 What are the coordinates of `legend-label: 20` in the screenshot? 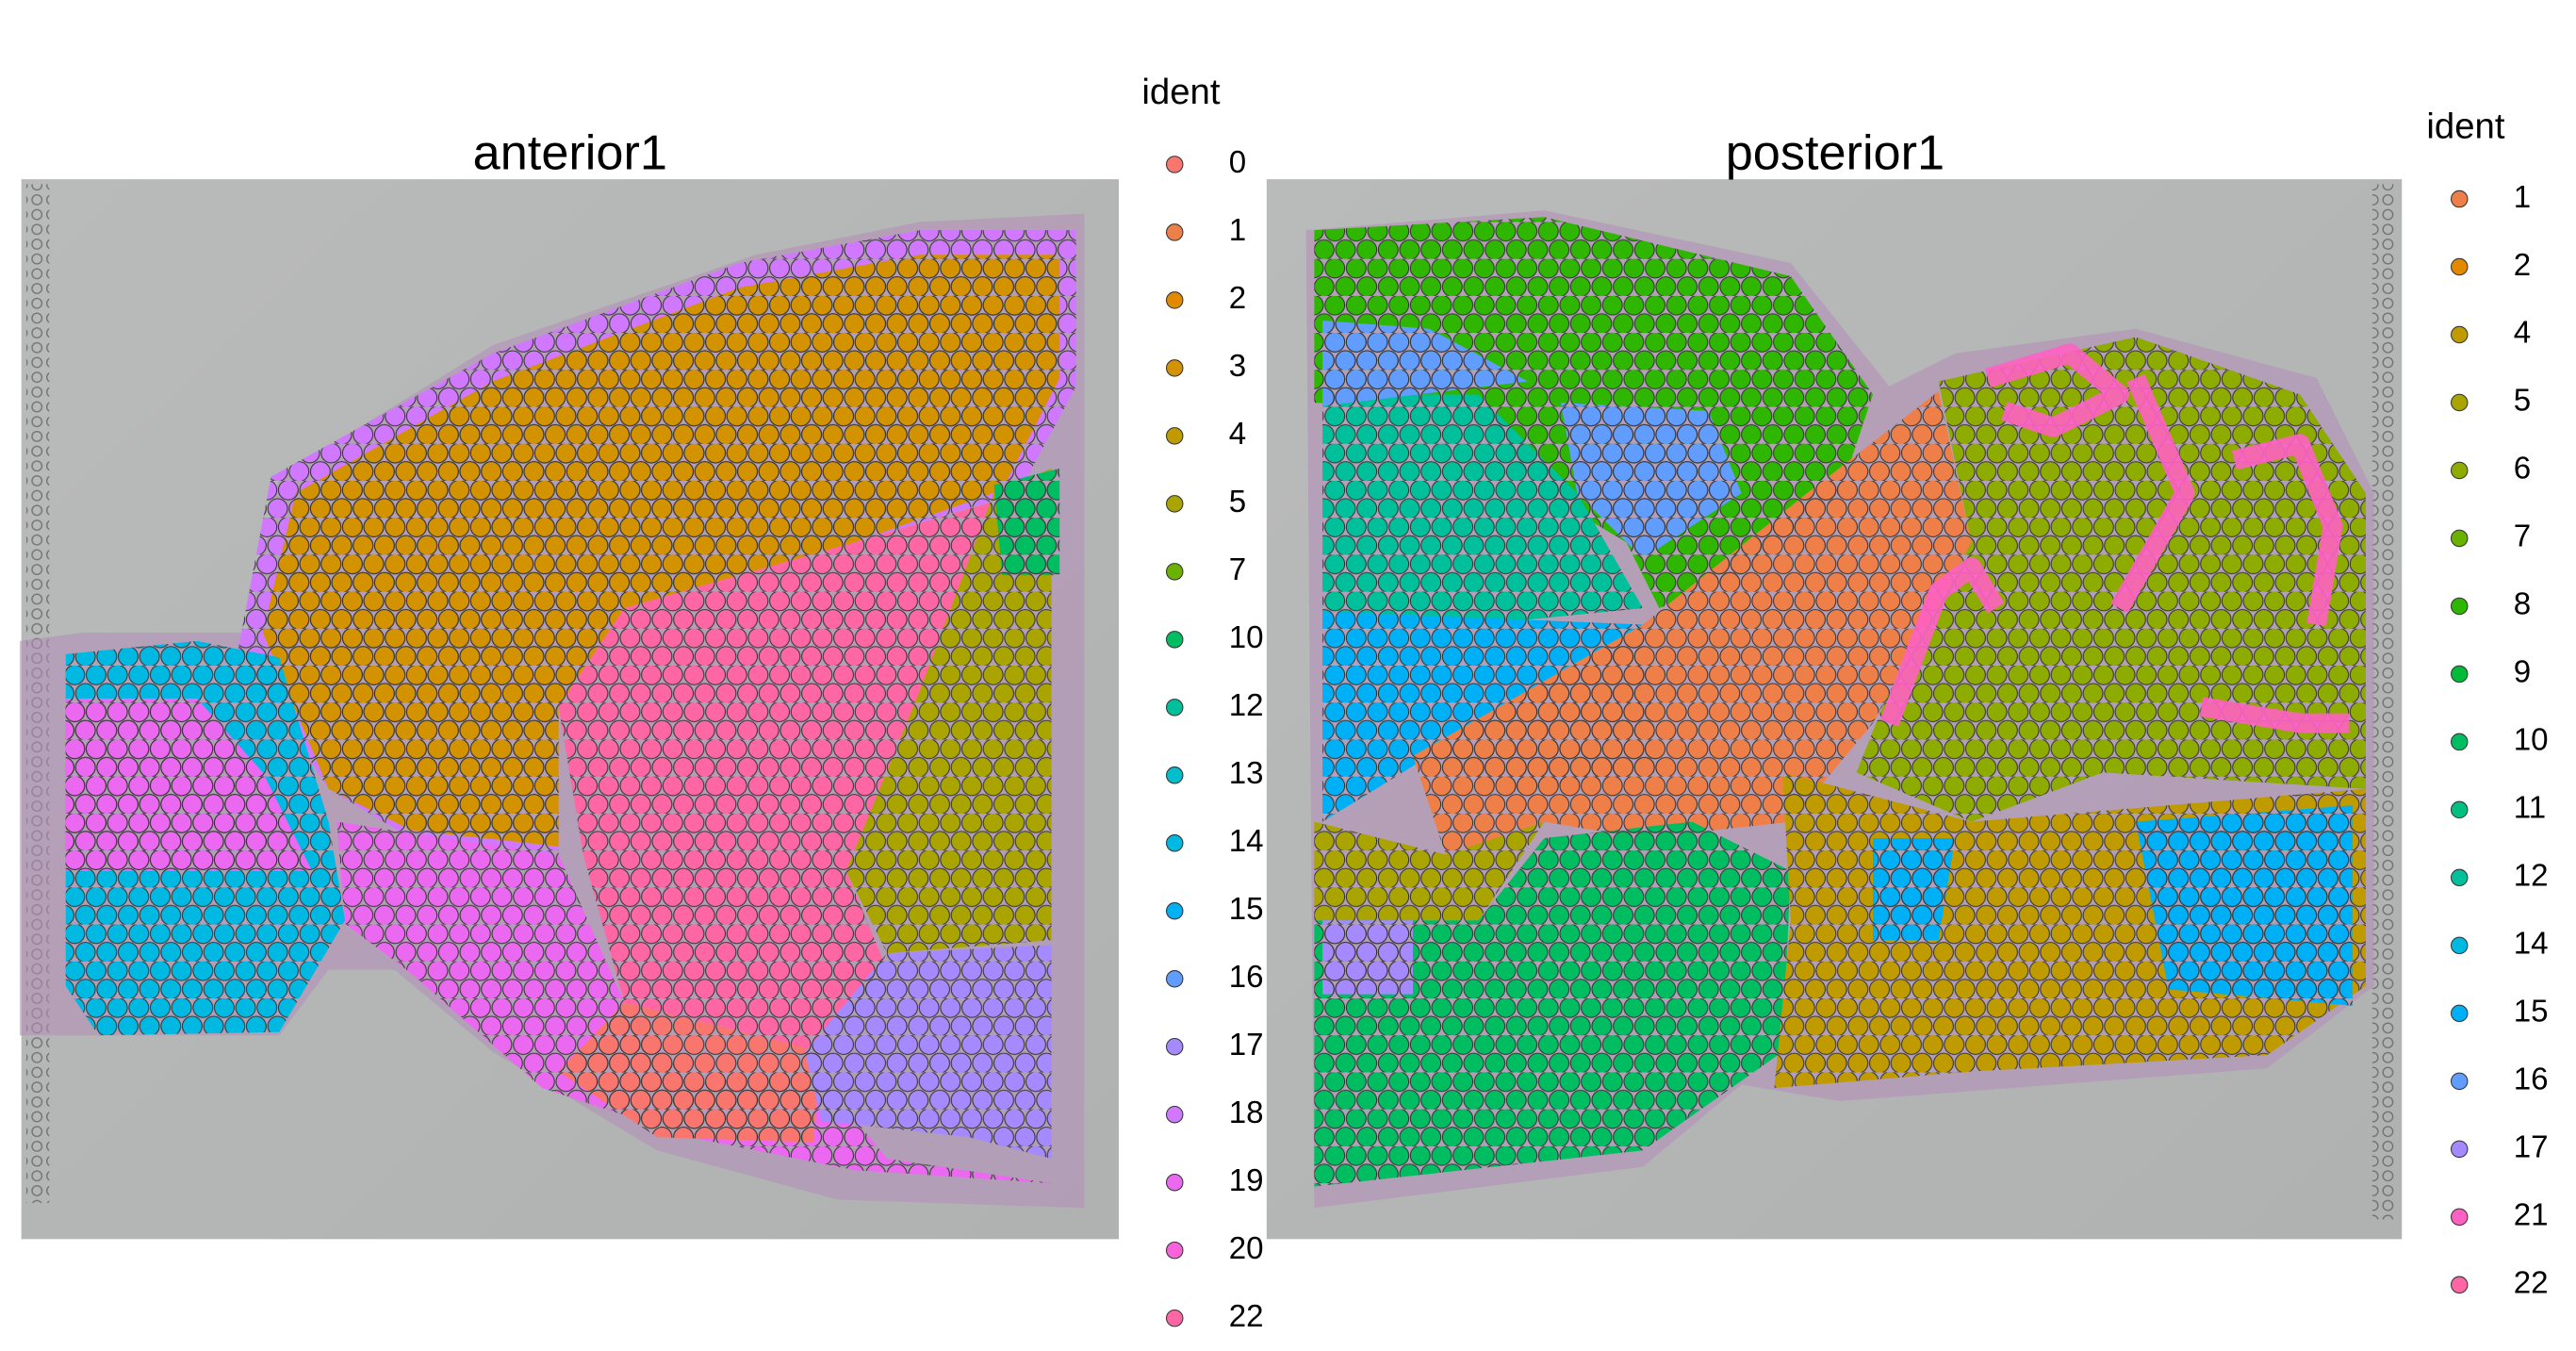 It's located at (1246, 1249).